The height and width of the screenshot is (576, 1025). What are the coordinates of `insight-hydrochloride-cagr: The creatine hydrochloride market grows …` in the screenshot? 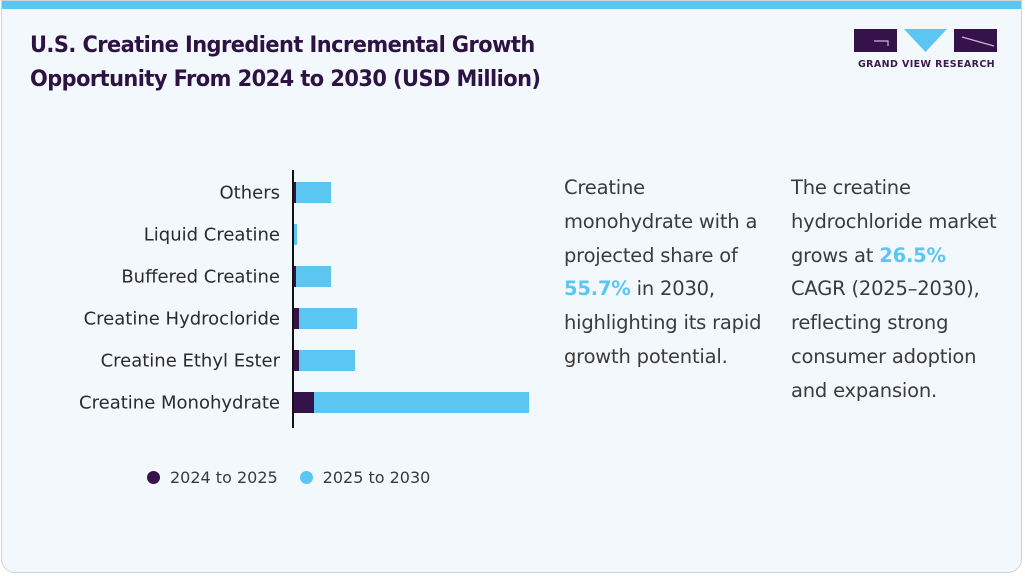 It's located at (896, 289).